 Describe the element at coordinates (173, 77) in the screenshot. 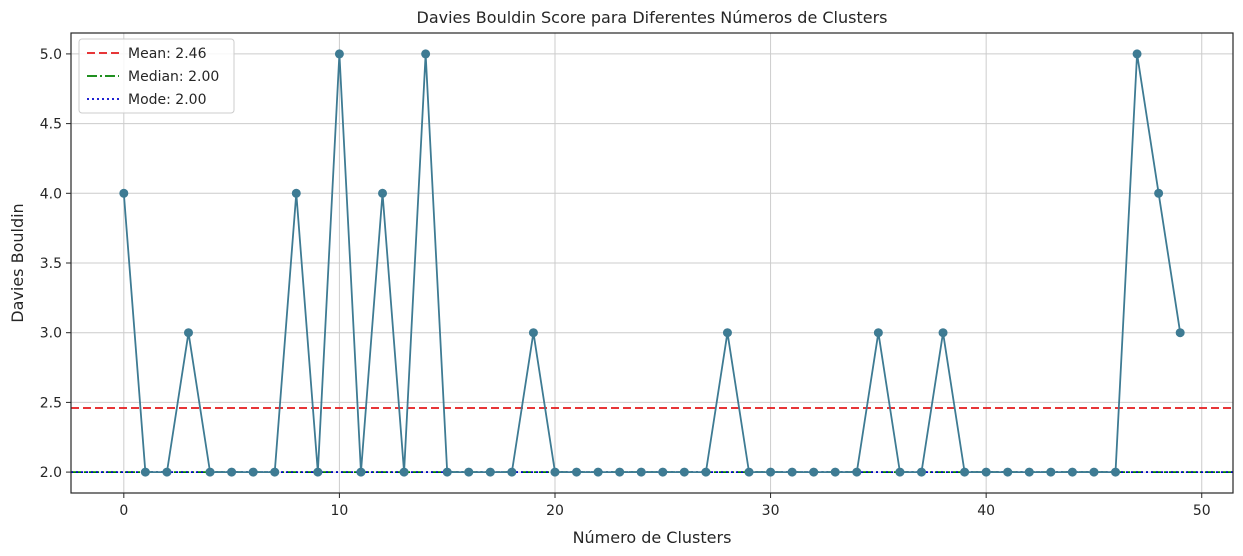

I see `legend-median-label: Median: 2.00` at that location.